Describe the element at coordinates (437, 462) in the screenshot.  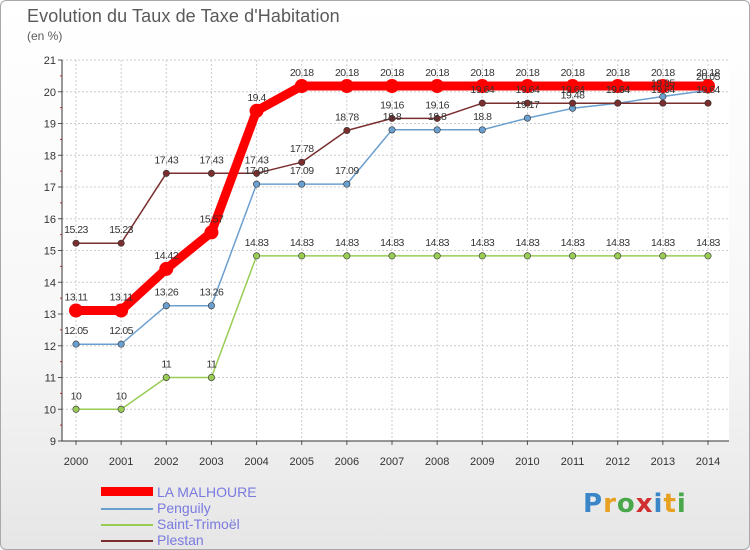
I see `x-tick-label: 2008` at that location.